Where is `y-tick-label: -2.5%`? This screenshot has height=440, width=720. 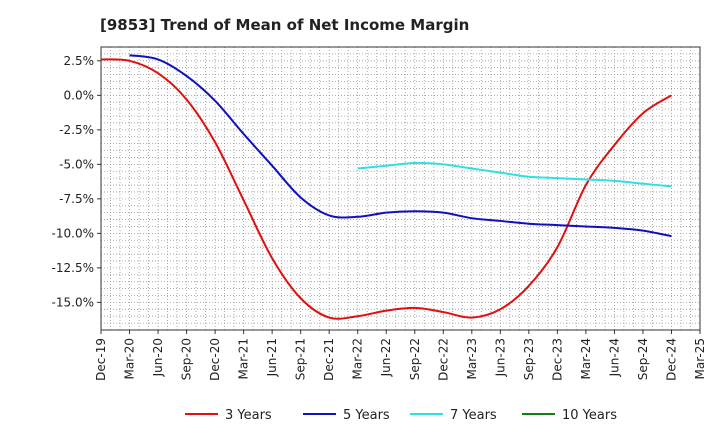
y-tick-label: -2.5% is located at coordinates (76, 130).